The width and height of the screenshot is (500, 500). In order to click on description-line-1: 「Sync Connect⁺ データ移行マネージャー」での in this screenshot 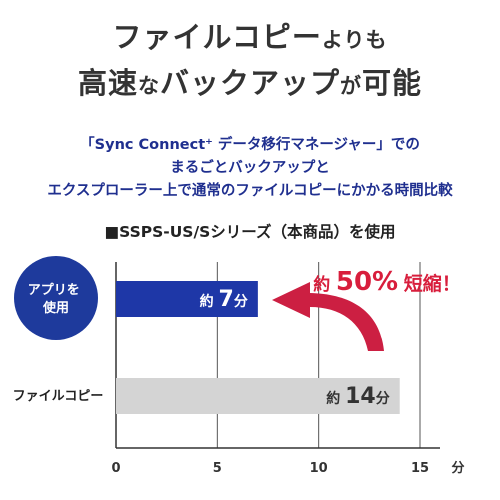, I will do `click(250, 145)`.